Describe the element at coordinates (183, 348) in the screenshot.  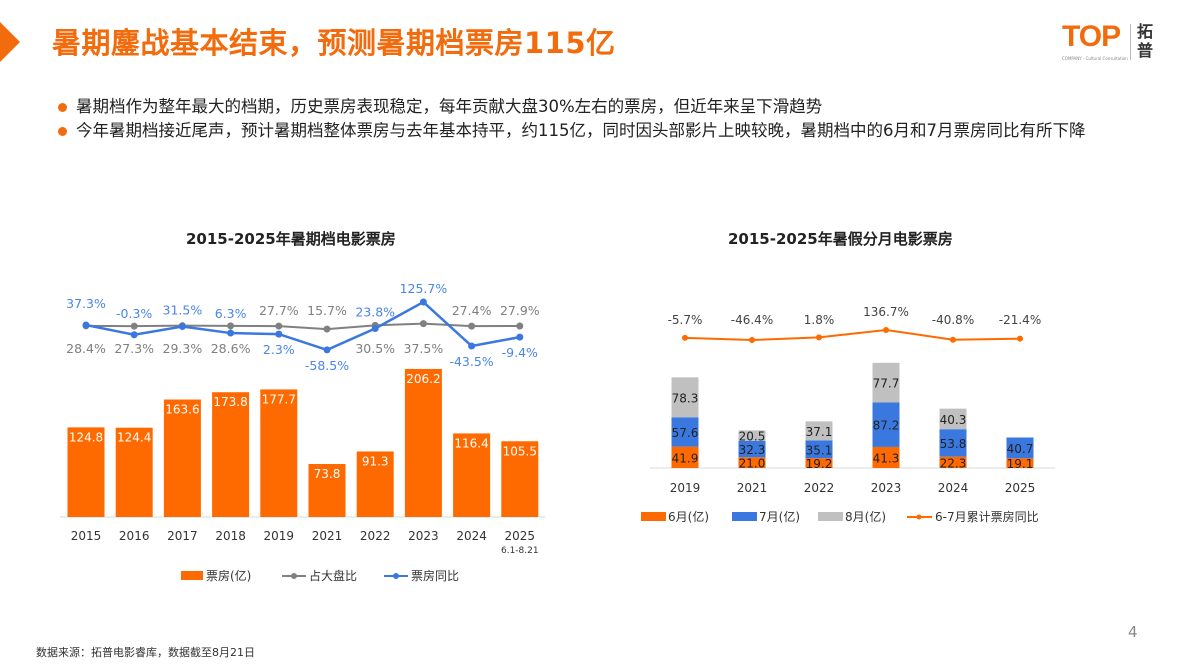
I see `share-data-label: 29.3%` at that location.